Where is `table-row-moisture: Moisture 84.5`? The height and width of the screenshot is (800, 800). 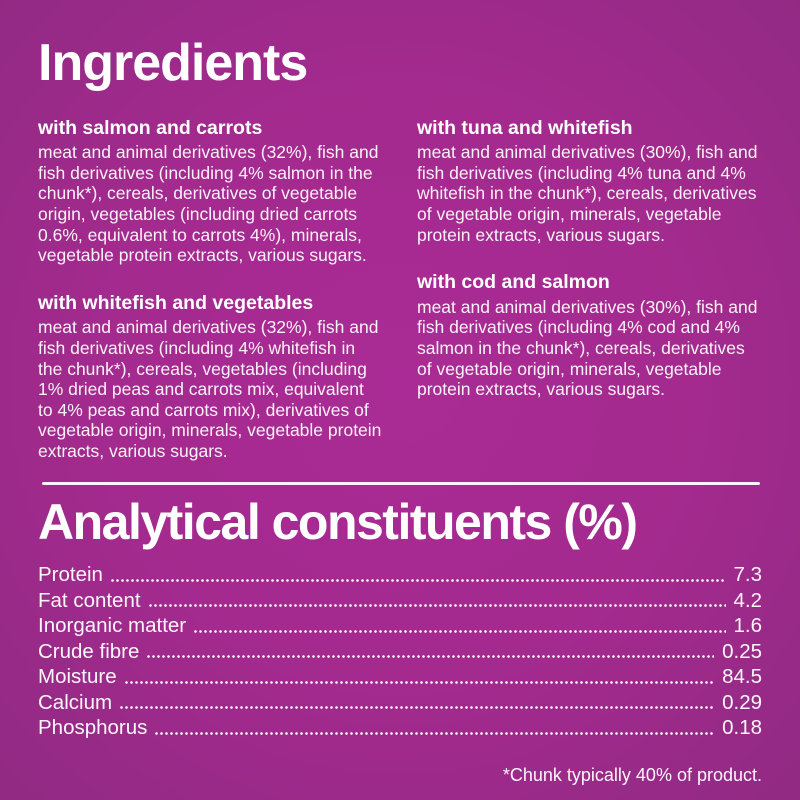 table-row-moisture: Moisture 84.5 is located at coordinates (400, 677).